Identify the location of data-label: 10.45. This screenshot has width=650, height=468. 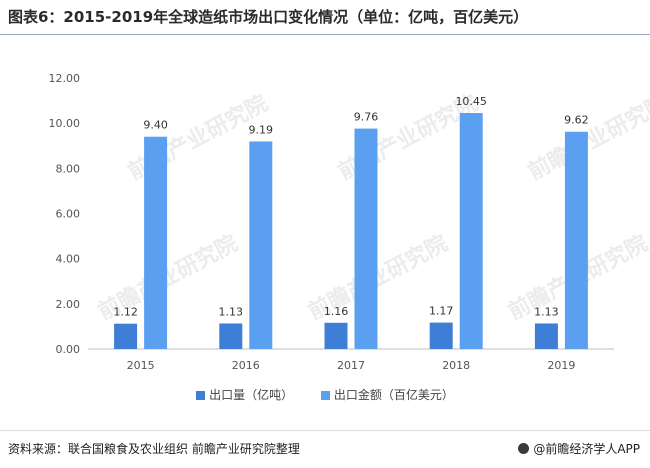
(471, 101).